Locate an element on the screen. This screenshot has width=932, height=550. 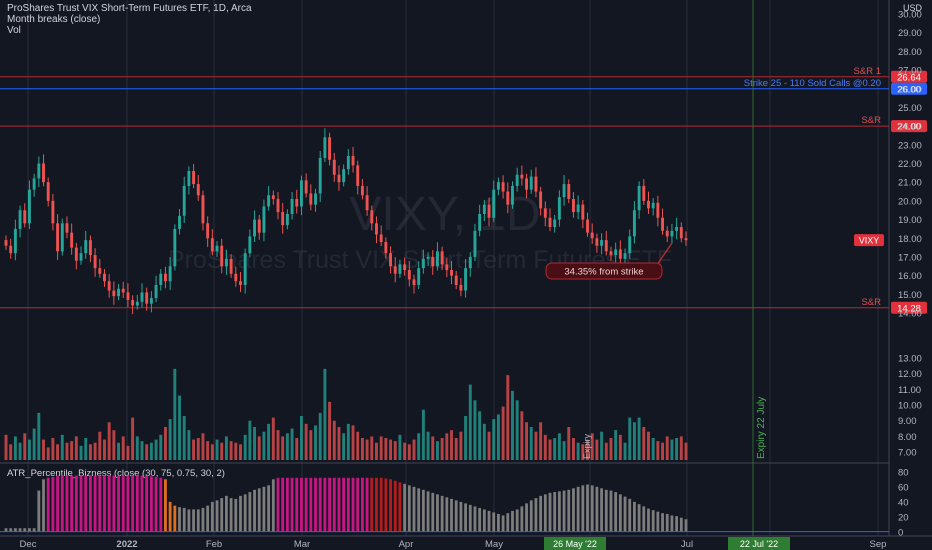
level-price-label: 26.00 is located at coordinates (909, 89).